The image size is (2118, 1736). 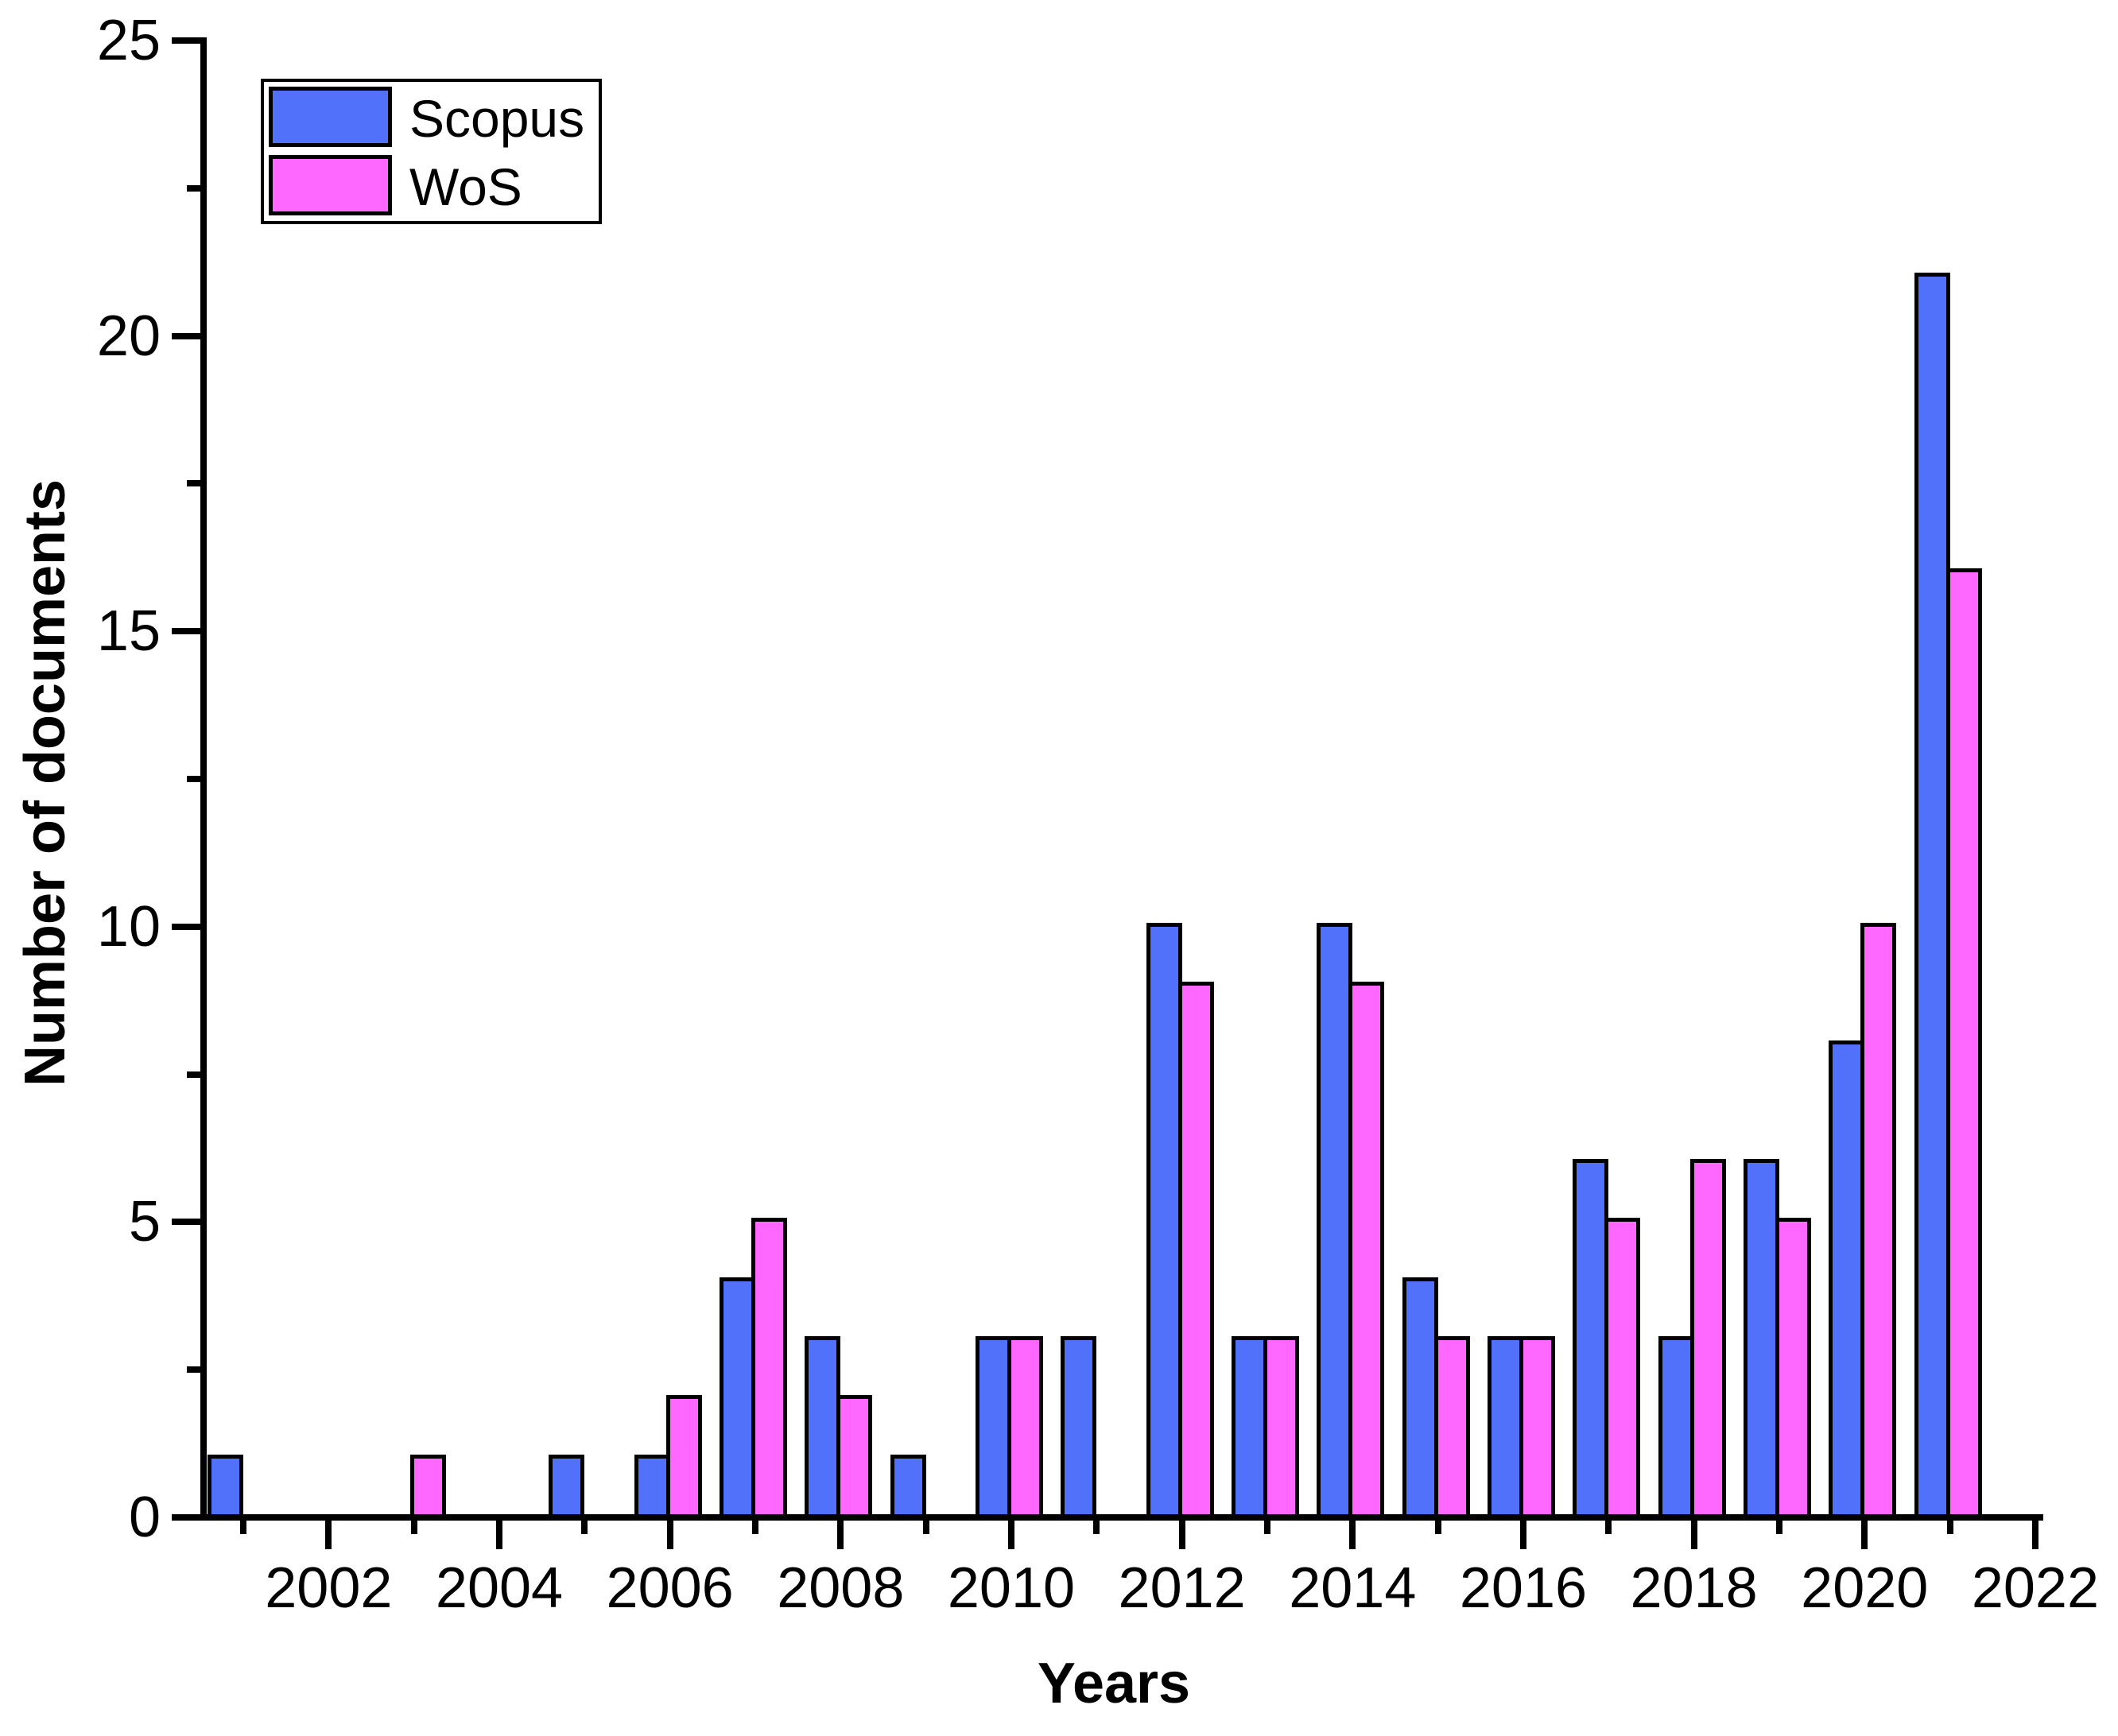 What do you see at coordinates (670, 1588) in the screenshot?
I see `x-tick-label: 2006` at bounding box center [670, 1588].